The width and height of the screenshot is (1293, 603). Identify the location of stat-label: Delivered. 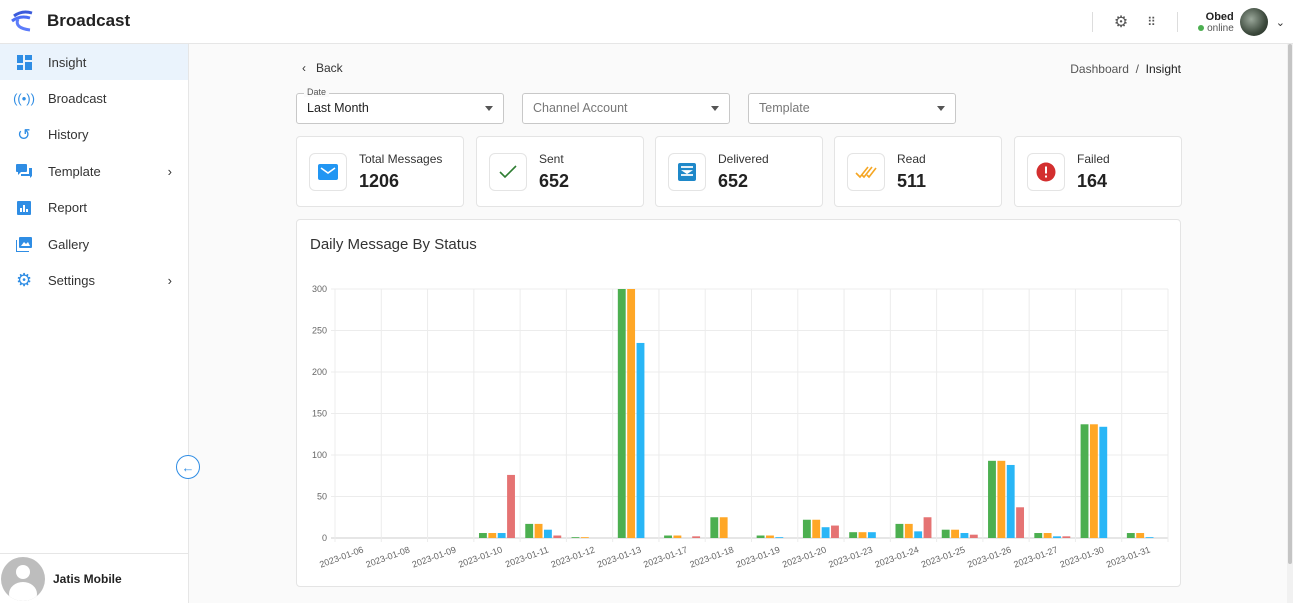
(743, 159).